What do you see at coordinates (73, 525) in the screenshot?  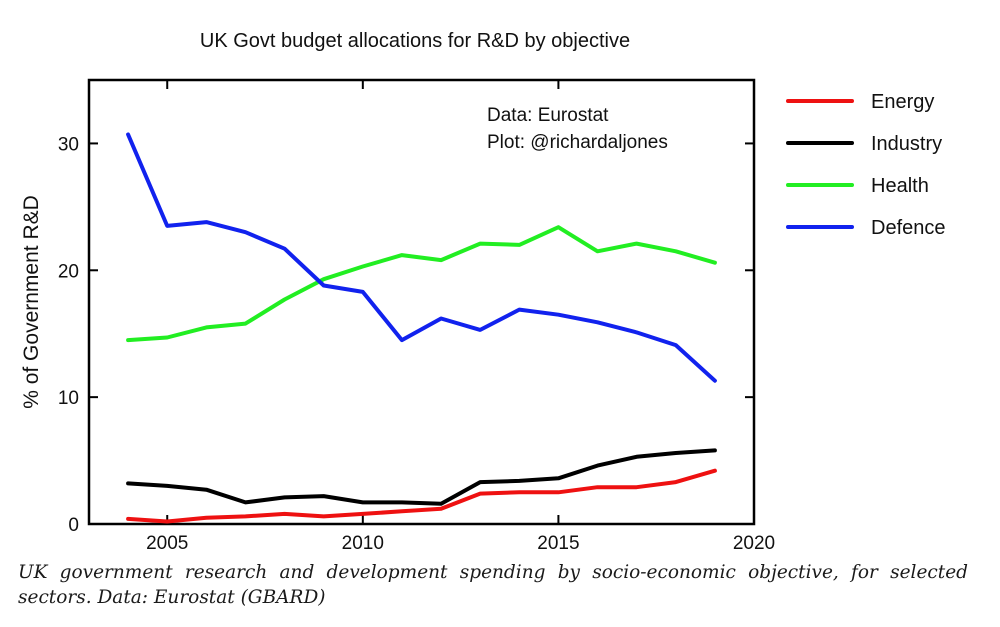 I see `y-tick-label: 0` at bounding box center [73, 525].